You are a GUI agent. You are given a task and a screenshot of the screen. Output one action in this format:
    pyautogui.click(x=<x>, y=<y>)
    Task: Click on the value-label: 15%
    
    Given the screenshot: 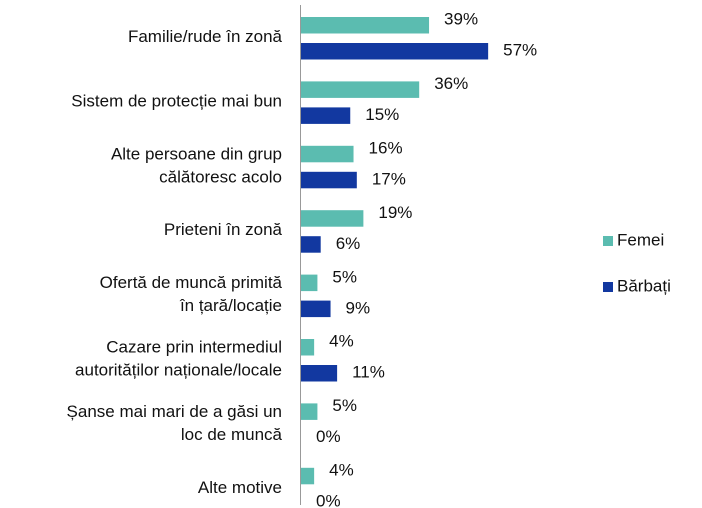 What is the action you would take?
    pyautogui.click(x=382, y=114)
    